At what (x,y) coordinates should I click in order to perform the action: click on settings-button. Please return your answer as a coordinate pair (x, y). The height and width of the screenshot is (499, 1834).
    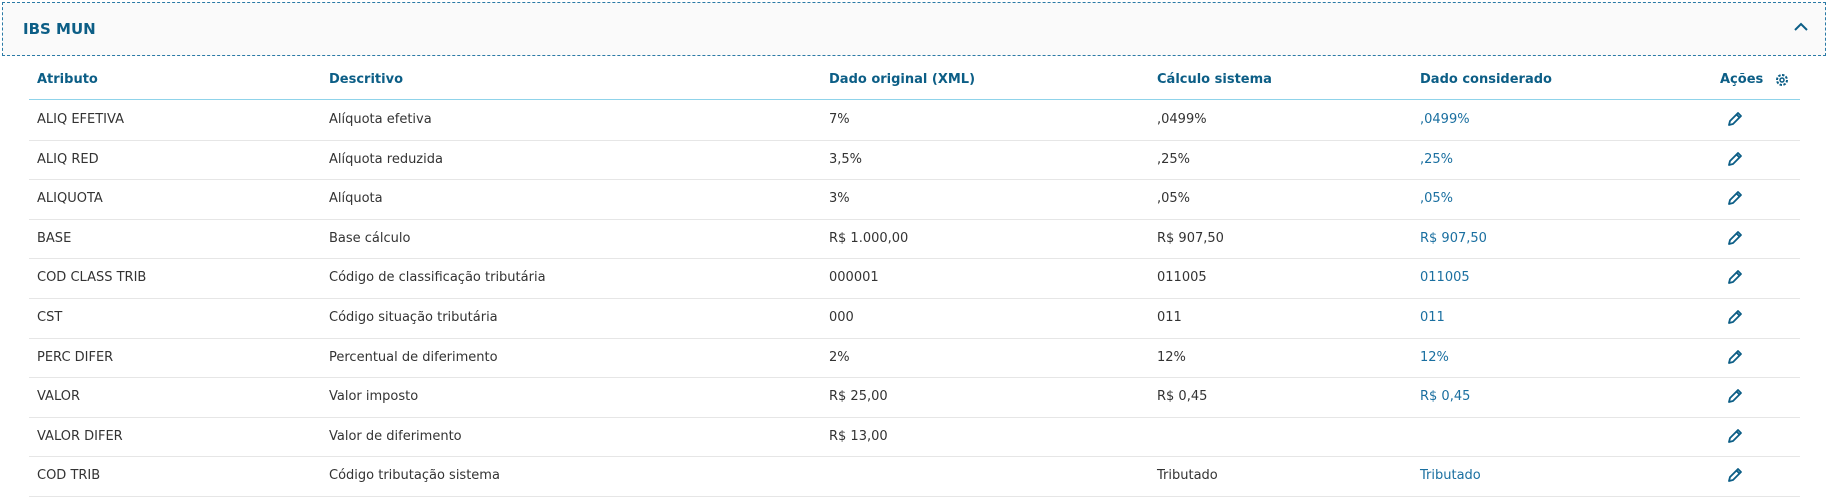
    Looking at the image, I should click on (1782, 80).